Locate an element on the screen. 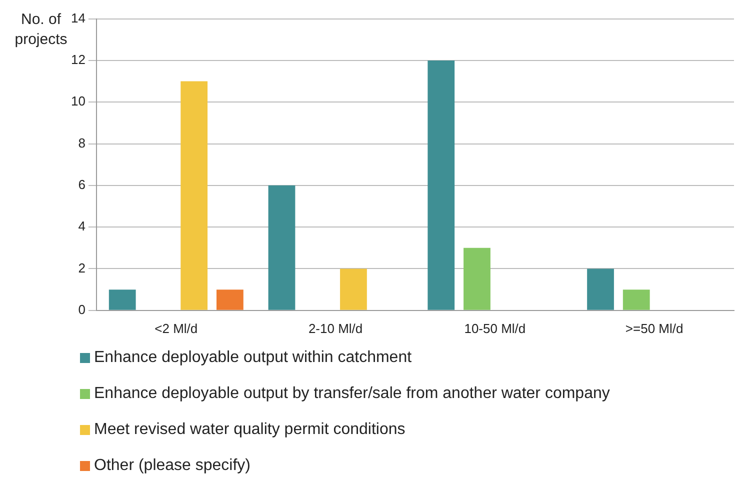  y-tick-label: 14 is located at coordinates (78, 18).